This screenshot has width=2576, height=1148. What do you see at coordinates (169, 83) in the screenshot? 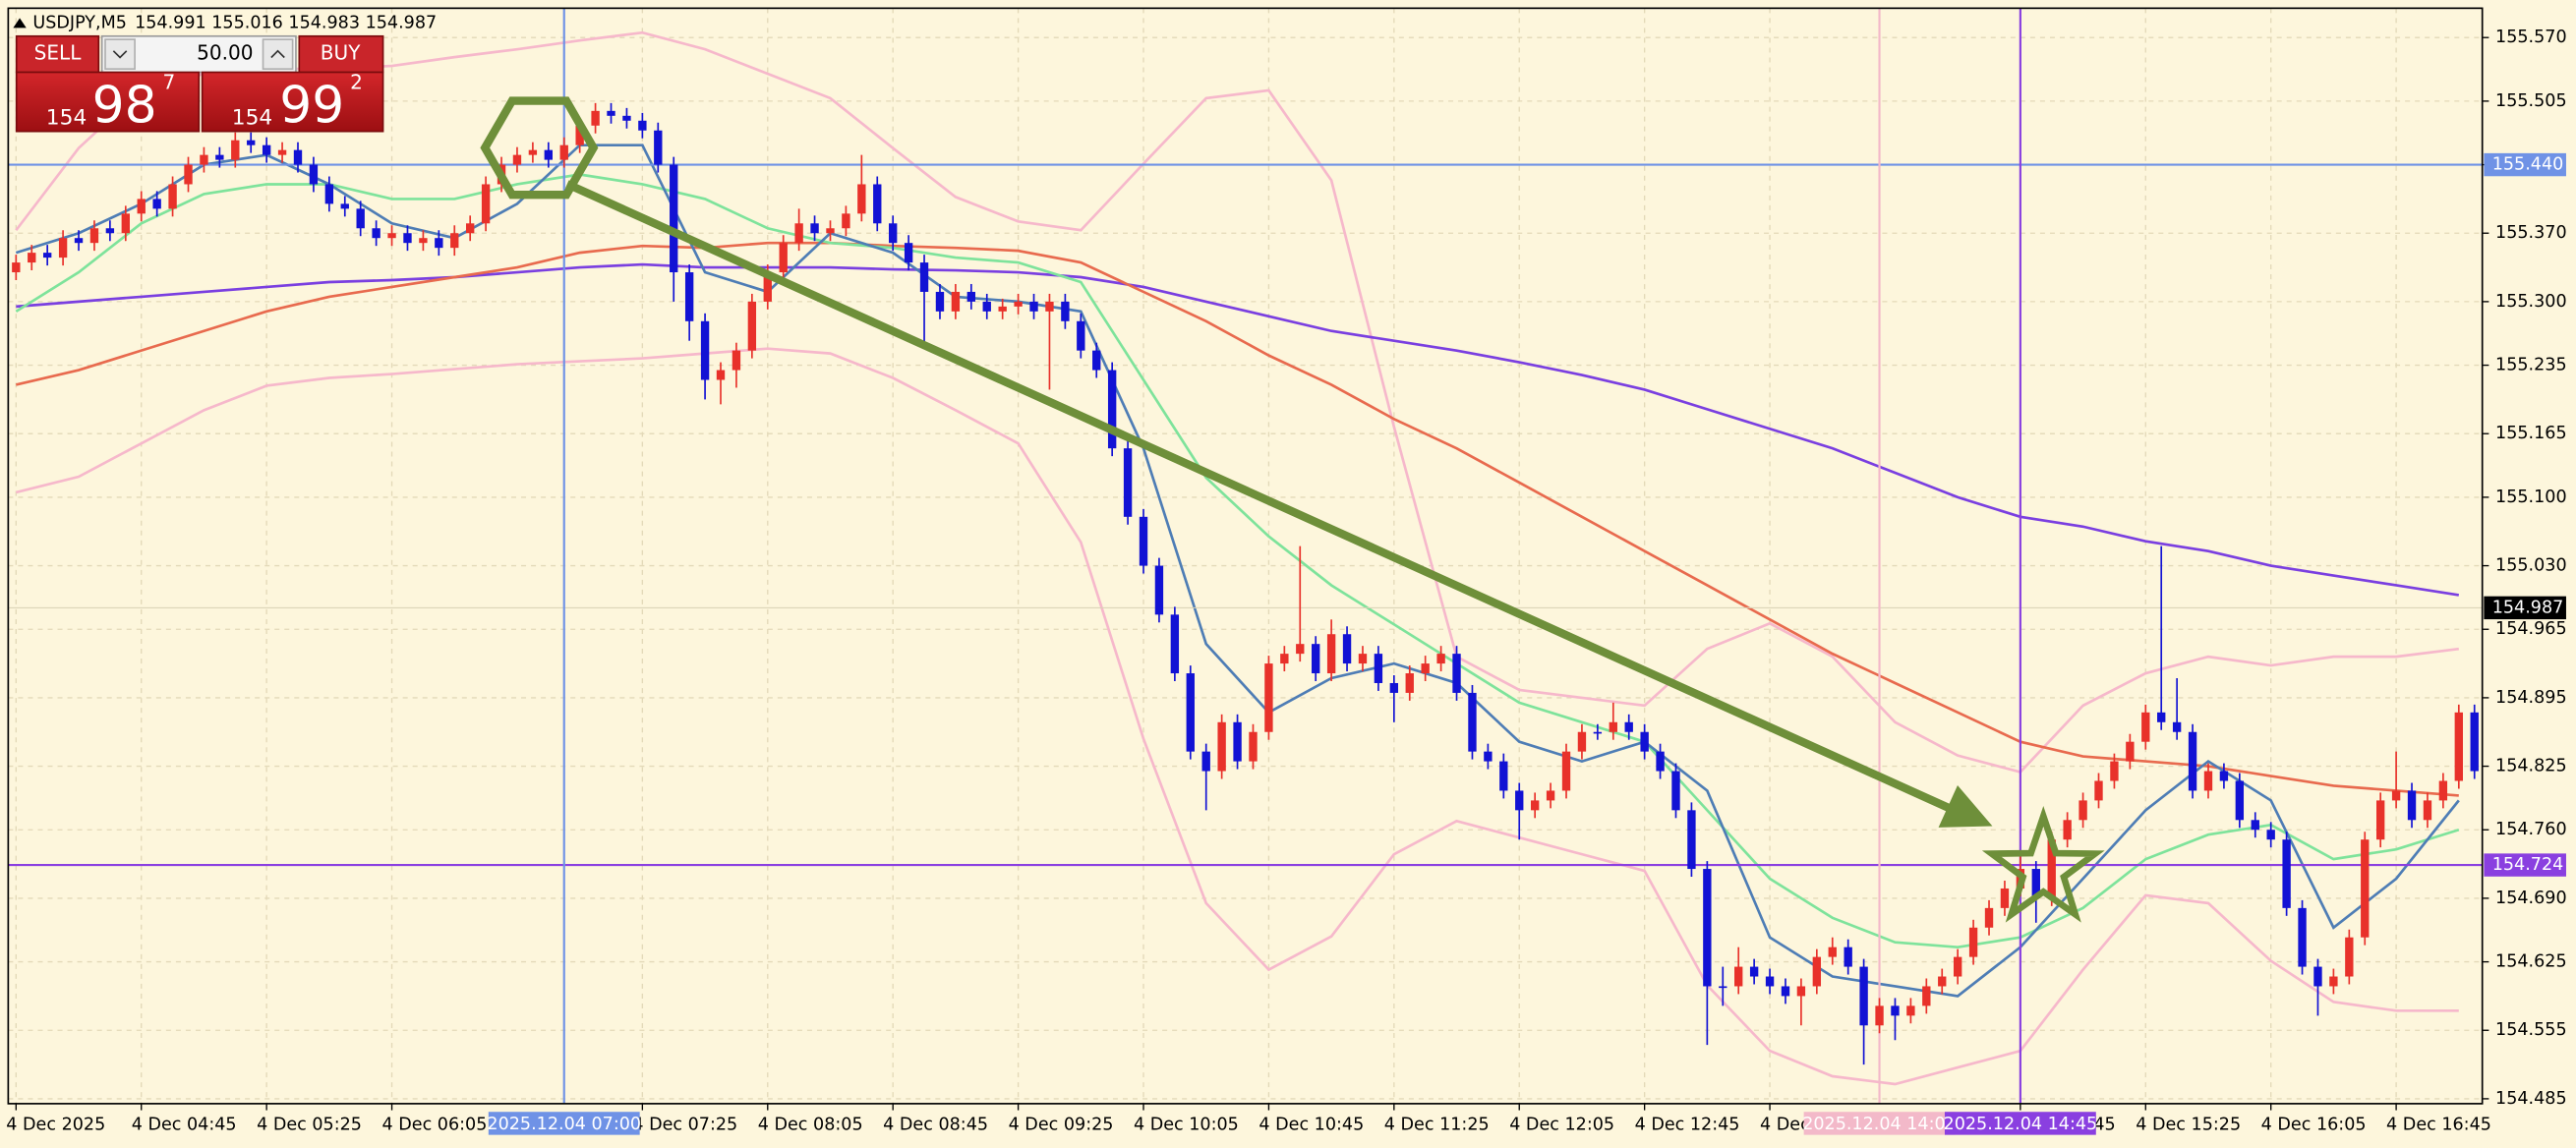
I see `sell-price-sup: 7` at bounding box center [169, 83].